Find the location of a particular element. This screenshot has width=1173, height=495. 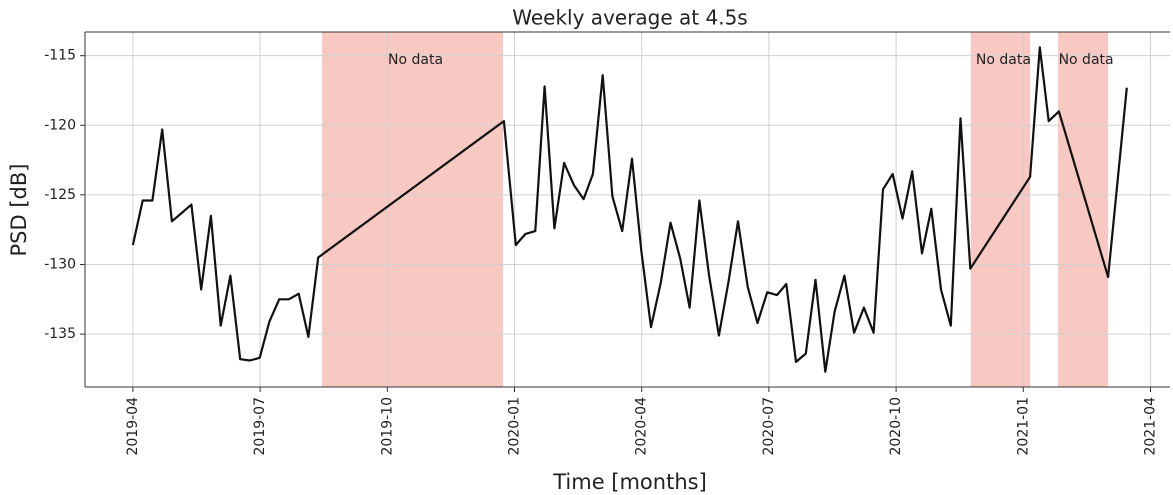

x-tick-label: 2021-01 is located at coordinates (1023, 426).